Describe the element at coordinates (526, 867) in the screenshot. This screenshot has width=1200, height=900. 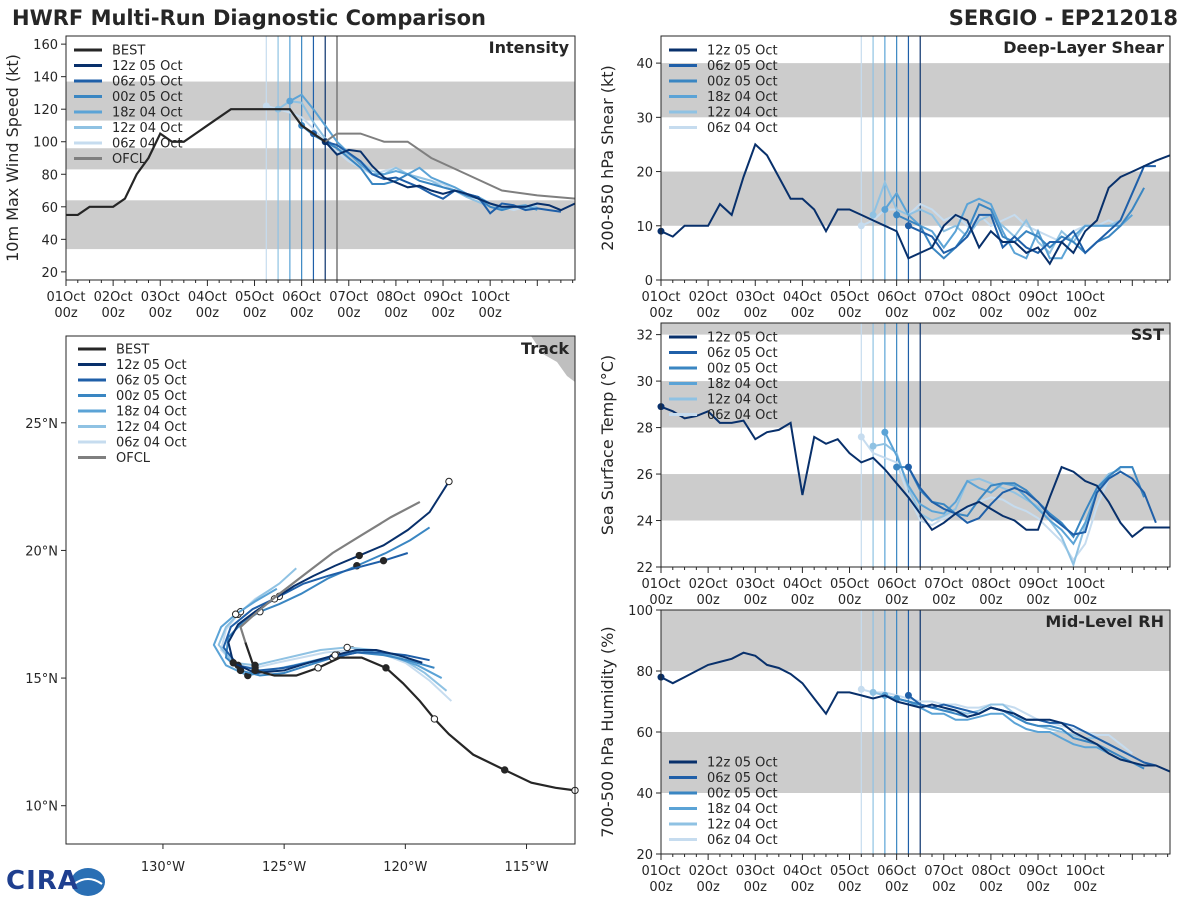
I see `x-tick-label: 115°W` at that location.